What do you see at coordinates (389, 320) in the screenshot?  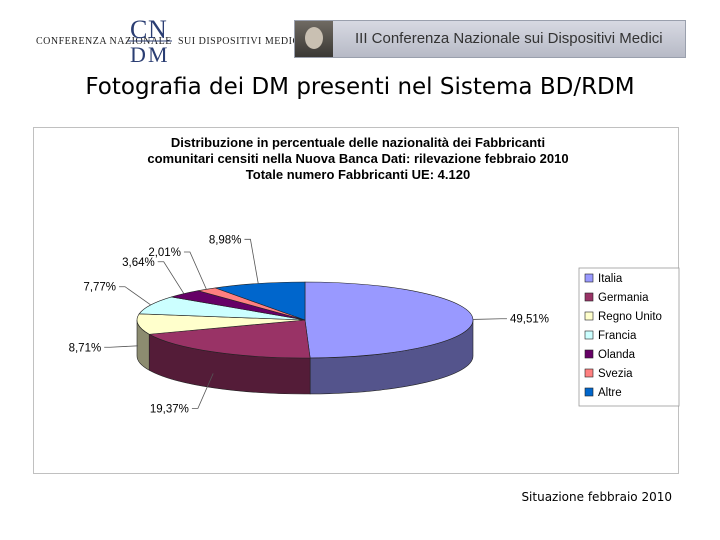 I see `pie-slice-italia` at bounding box center [389, 320].